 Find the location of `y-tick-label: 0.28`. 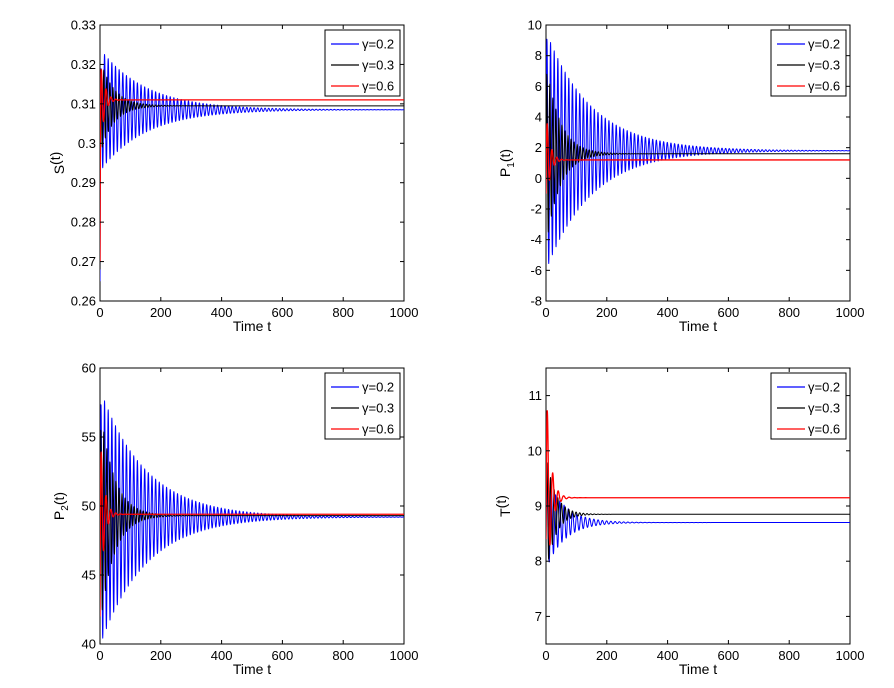

y-tick-label: 0.28 is located at coordinates (83, 222).